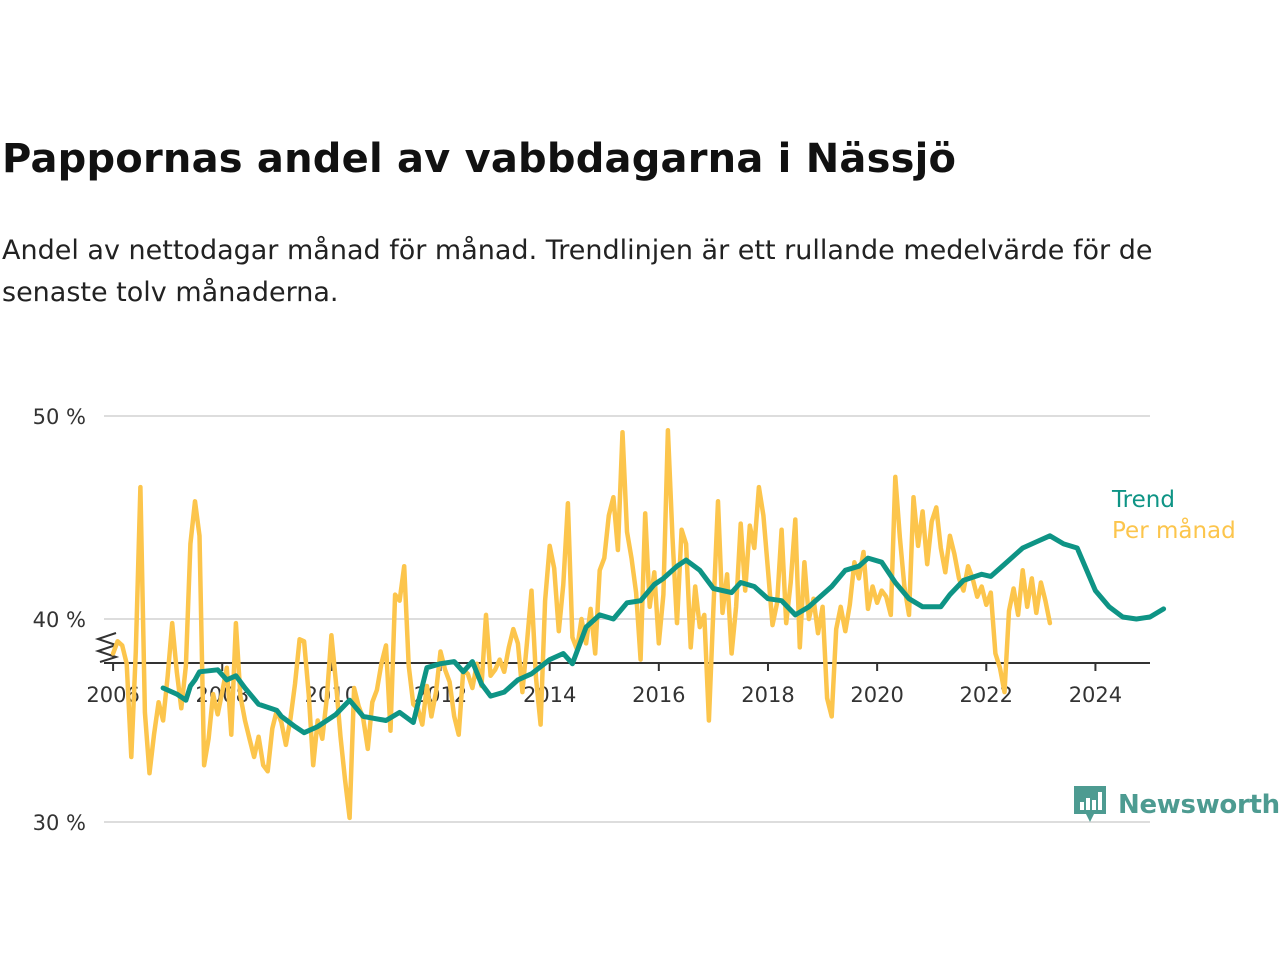 The image size is (1280, 960). I want to click on y-tick-label: 40 %, so click(59, 620).